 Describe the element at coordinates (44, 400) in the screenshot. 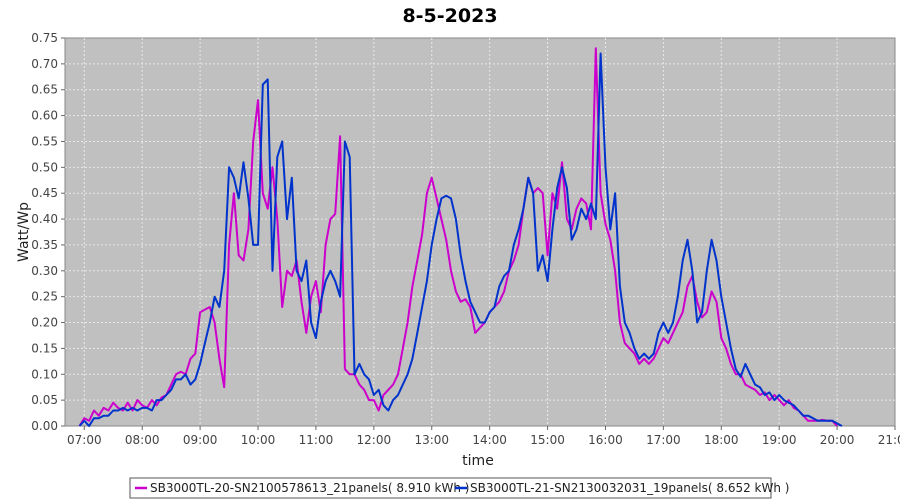

I see `y-tick-label: 0.05` at that location.